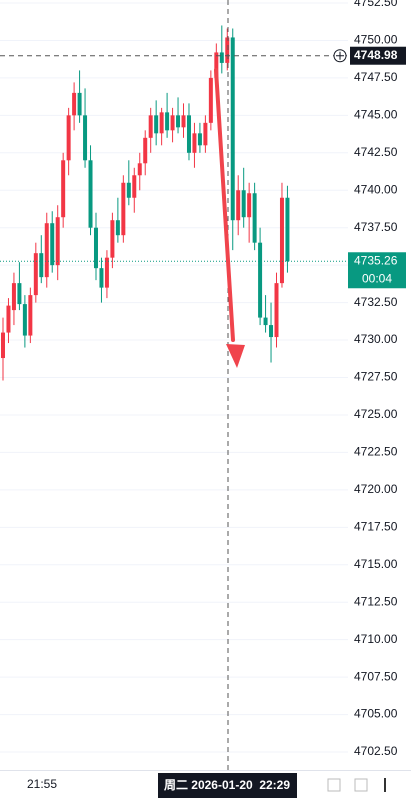 Image resolution: width=411 pixels, height=803 pixels. What do you see at coordinates (376, 489) in the screenshot?
I see `y-tick-label: 4720.00` at bounding box center [376, 489].